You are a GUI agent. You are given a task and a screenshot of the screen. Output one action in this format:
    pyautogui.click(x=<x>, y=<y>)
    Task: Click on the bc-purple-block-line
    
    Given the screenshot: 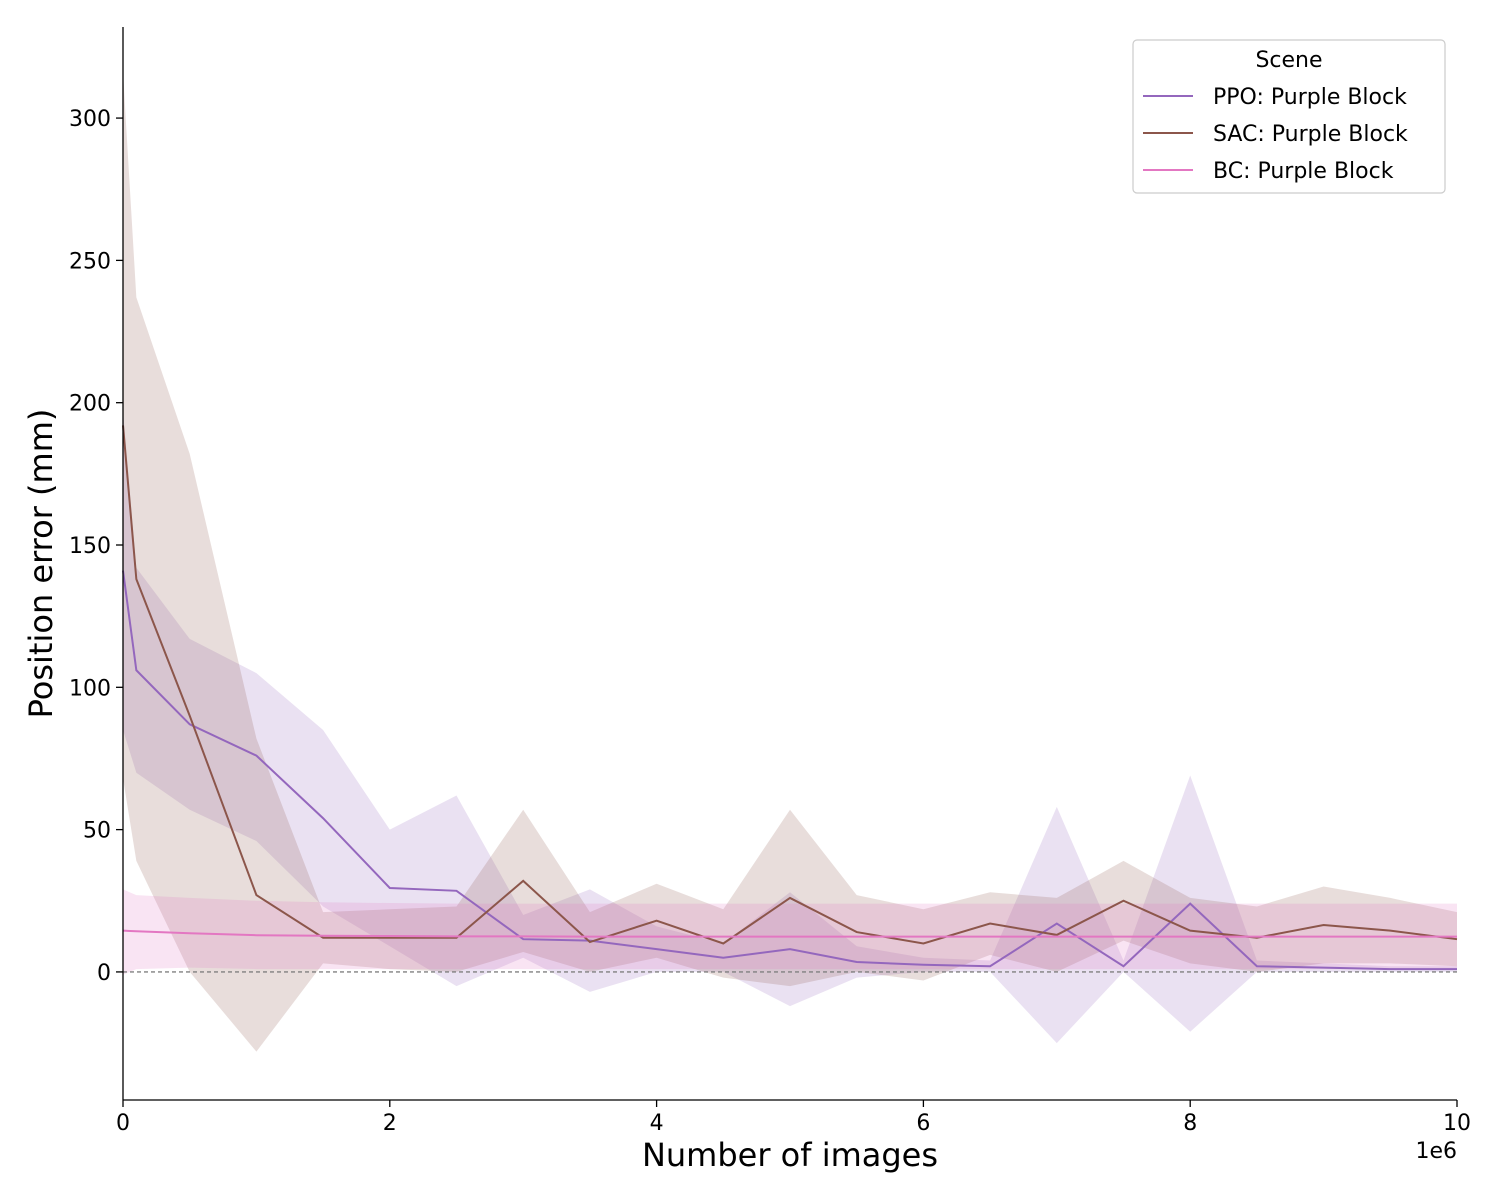 What is the action you would take?
    pyautogui.click(x=789, y=933)
    